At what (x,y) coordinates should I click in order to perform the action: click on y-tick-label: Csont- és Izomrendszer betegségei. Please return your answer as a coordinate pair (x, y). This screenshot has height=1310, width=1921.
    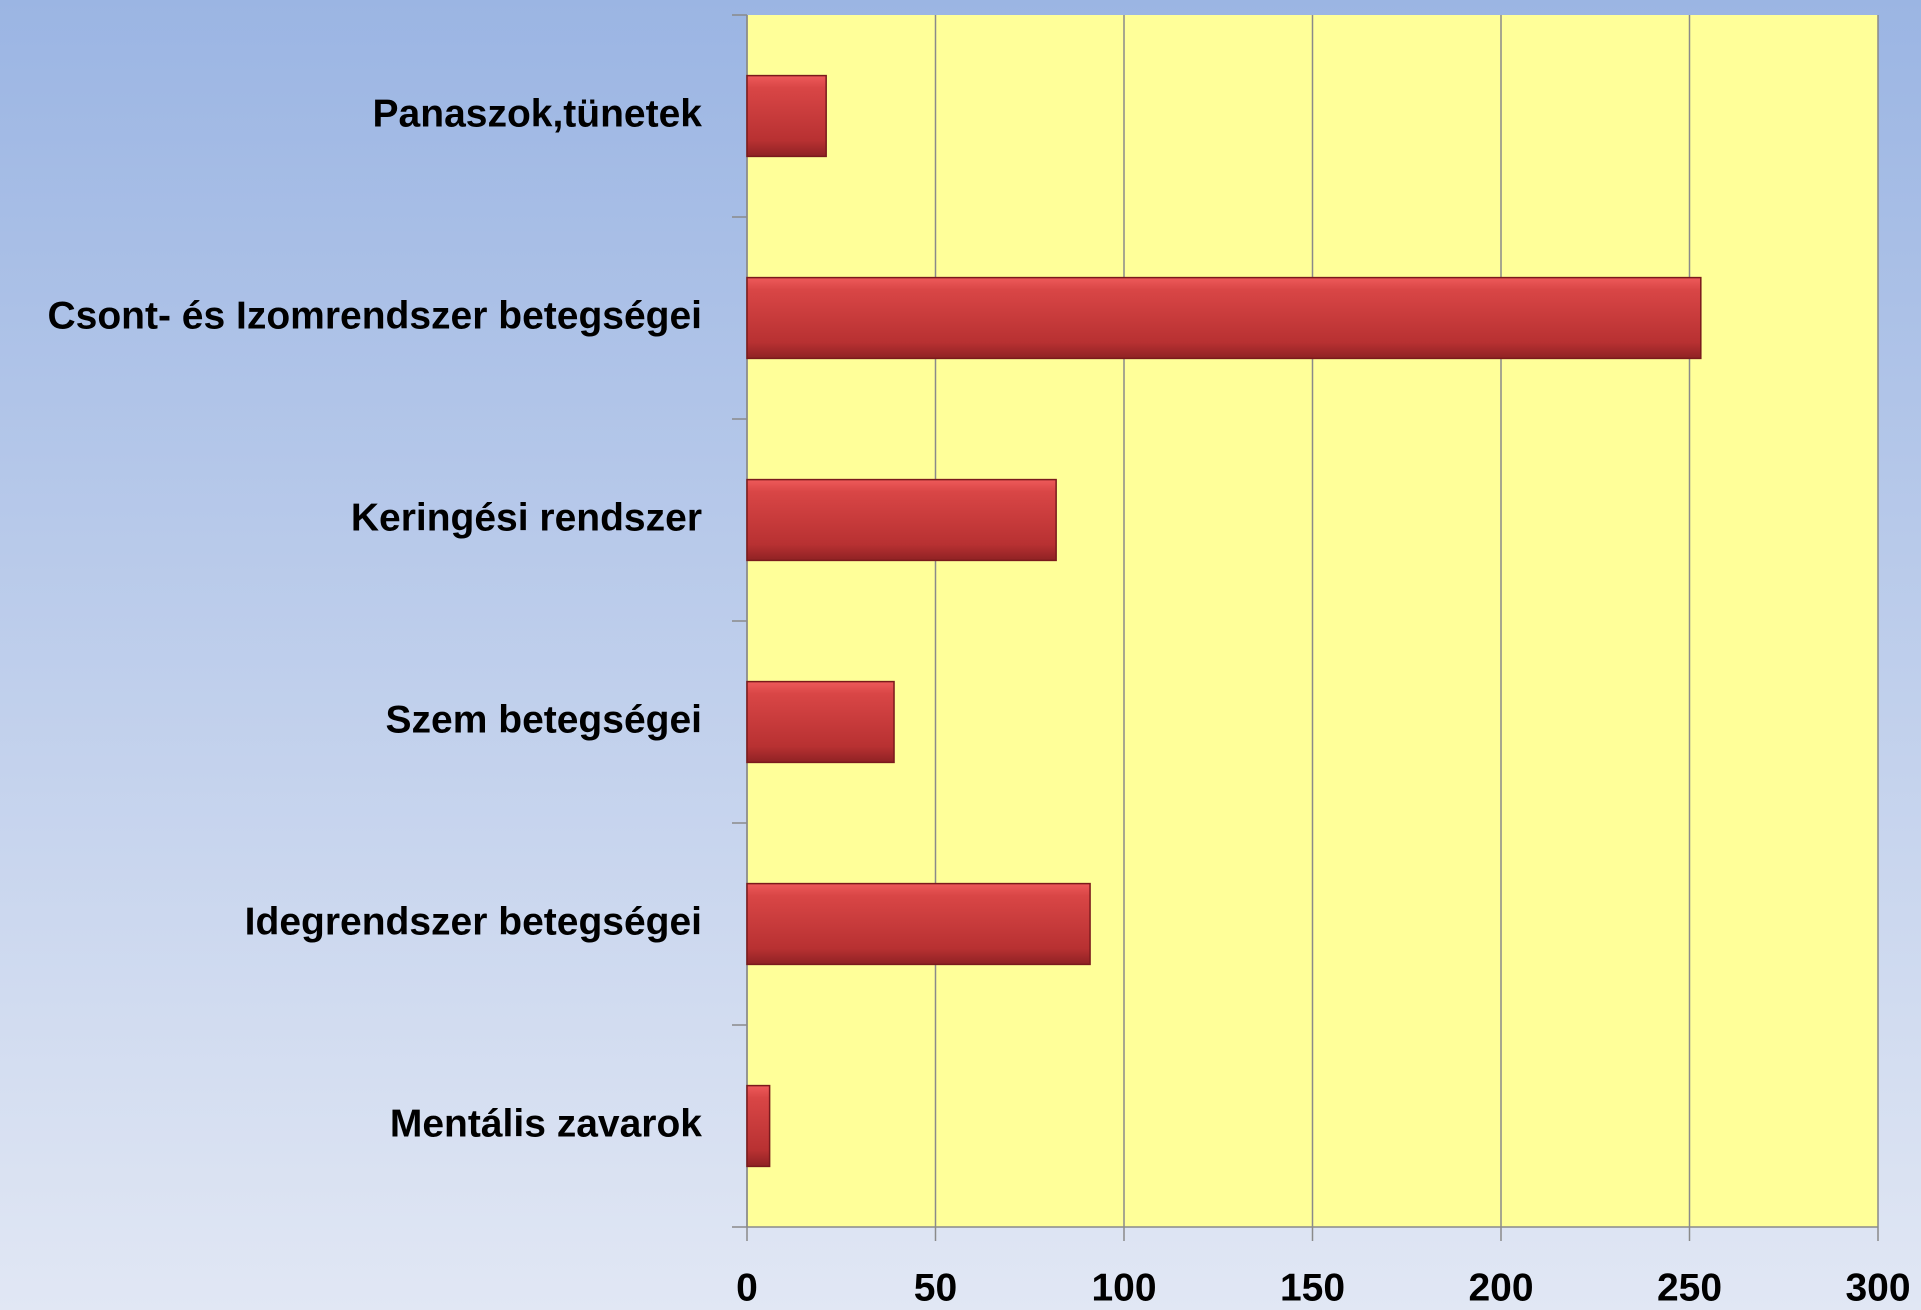
    Looking at the image, I should click on (374, 315).